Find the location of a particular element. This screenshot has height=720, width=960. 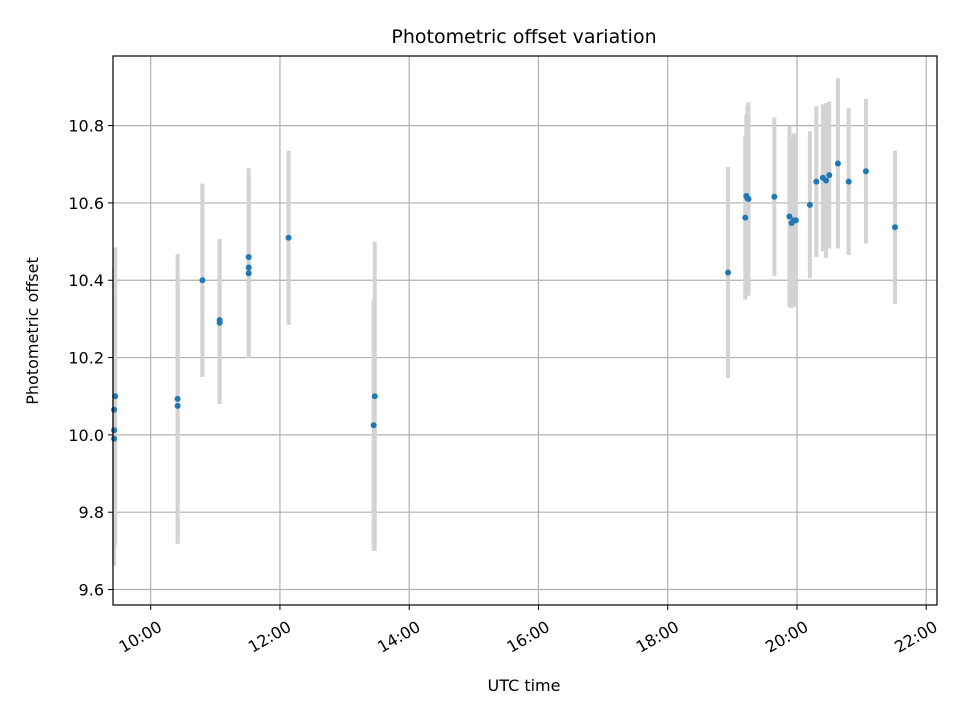

chart-title: Photometric offset variation is located at coordinates (523, 37).